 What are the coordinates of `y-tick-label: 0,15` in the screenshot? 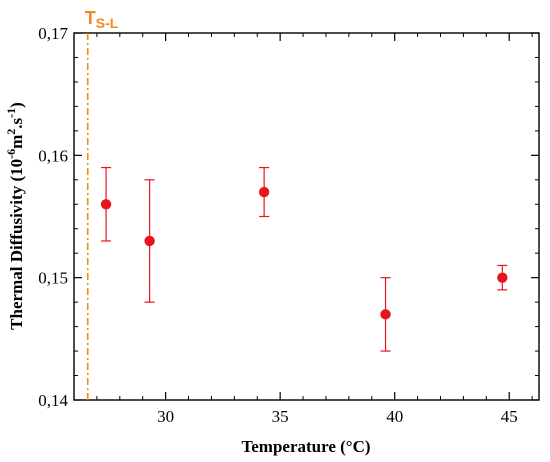 It's located at (53, 278).